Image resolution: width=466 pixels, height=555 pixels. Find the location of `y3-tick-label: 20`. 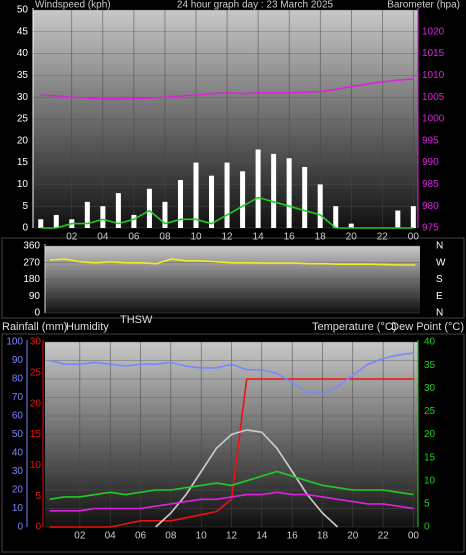

y3-tick-label: 20 is located at coordinates (36, 403).